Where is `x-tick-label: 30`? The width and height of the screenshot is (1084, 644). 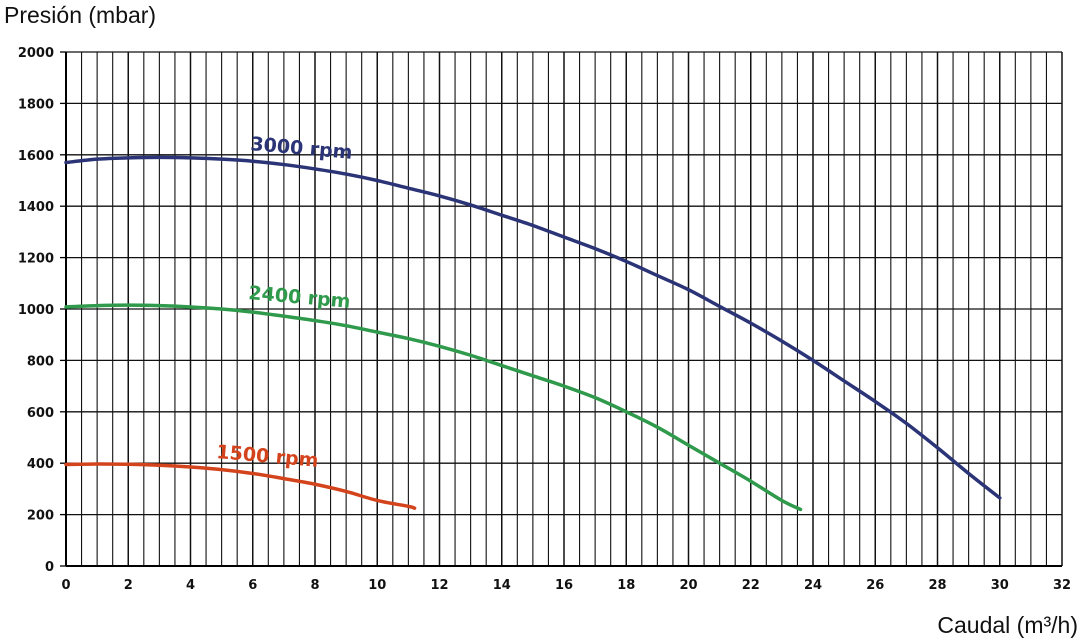 x-tick-label: 30 is located at coordinates (1000, 585).